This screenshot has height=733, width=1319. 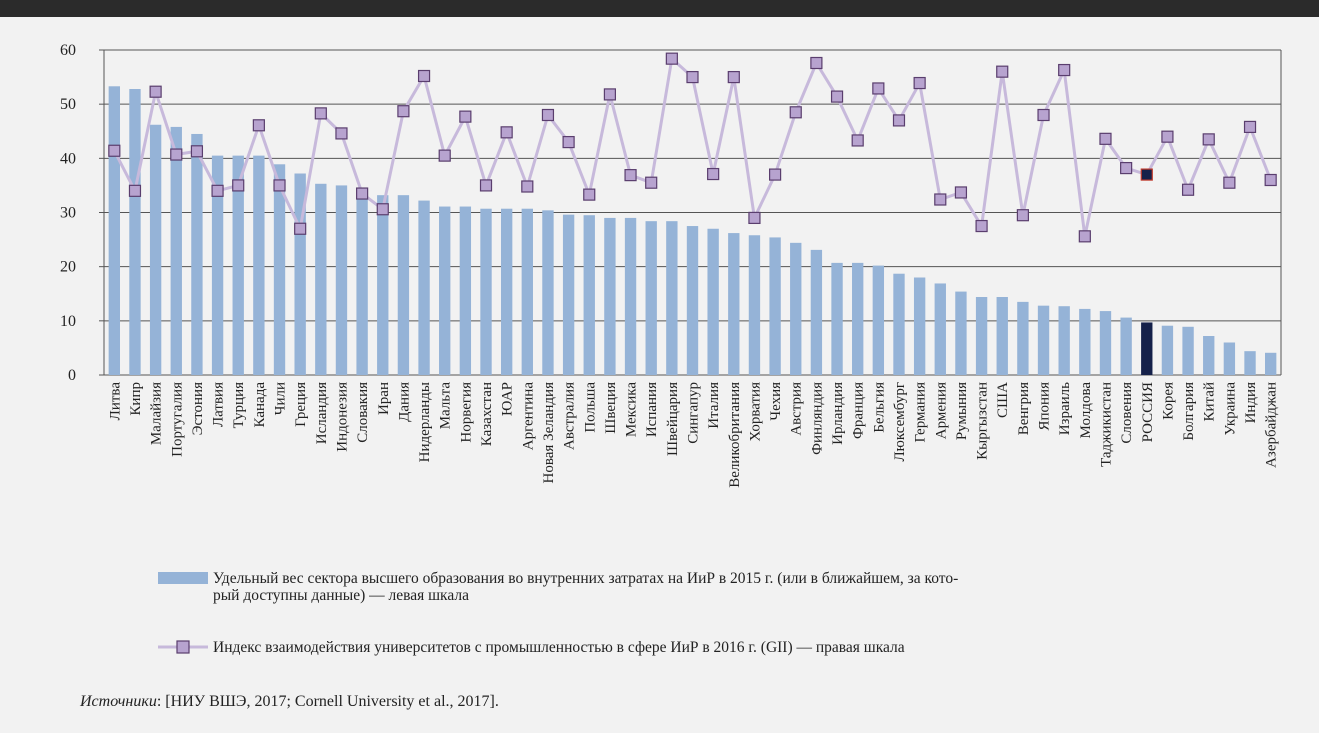 I want to click on x-tick-label: РОССИЯ, so click(x=1148, y=412).